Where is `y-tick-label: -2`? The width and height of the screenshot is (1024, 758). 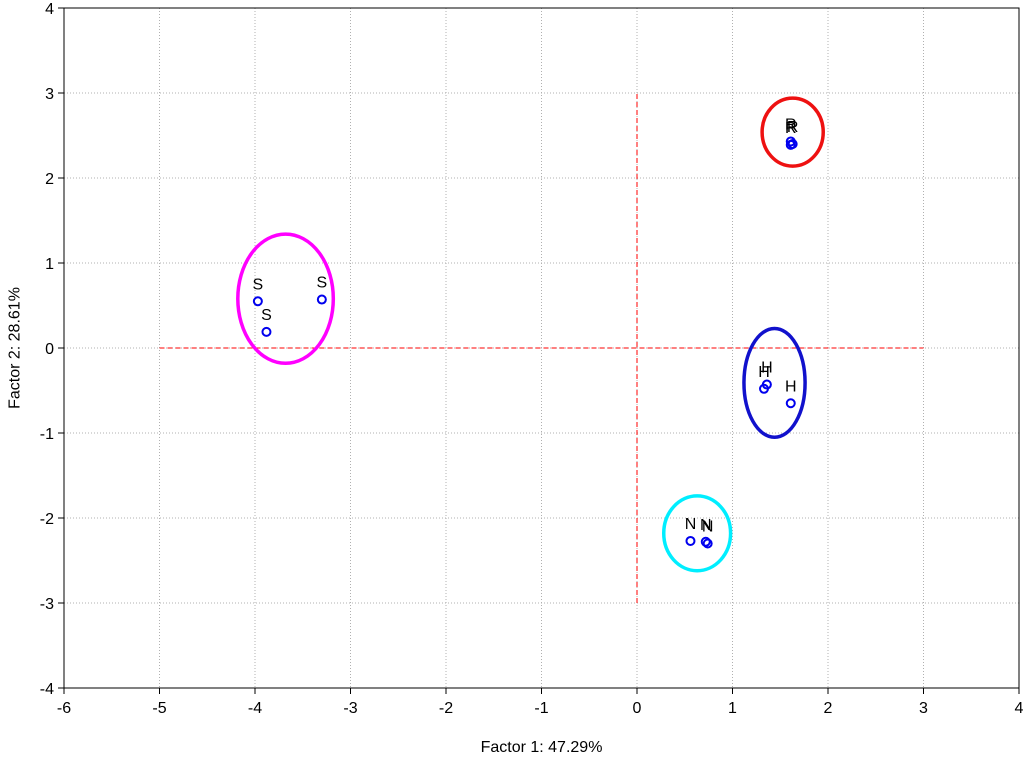
y-tick-label: -2 is located at coordinates (47, 519).